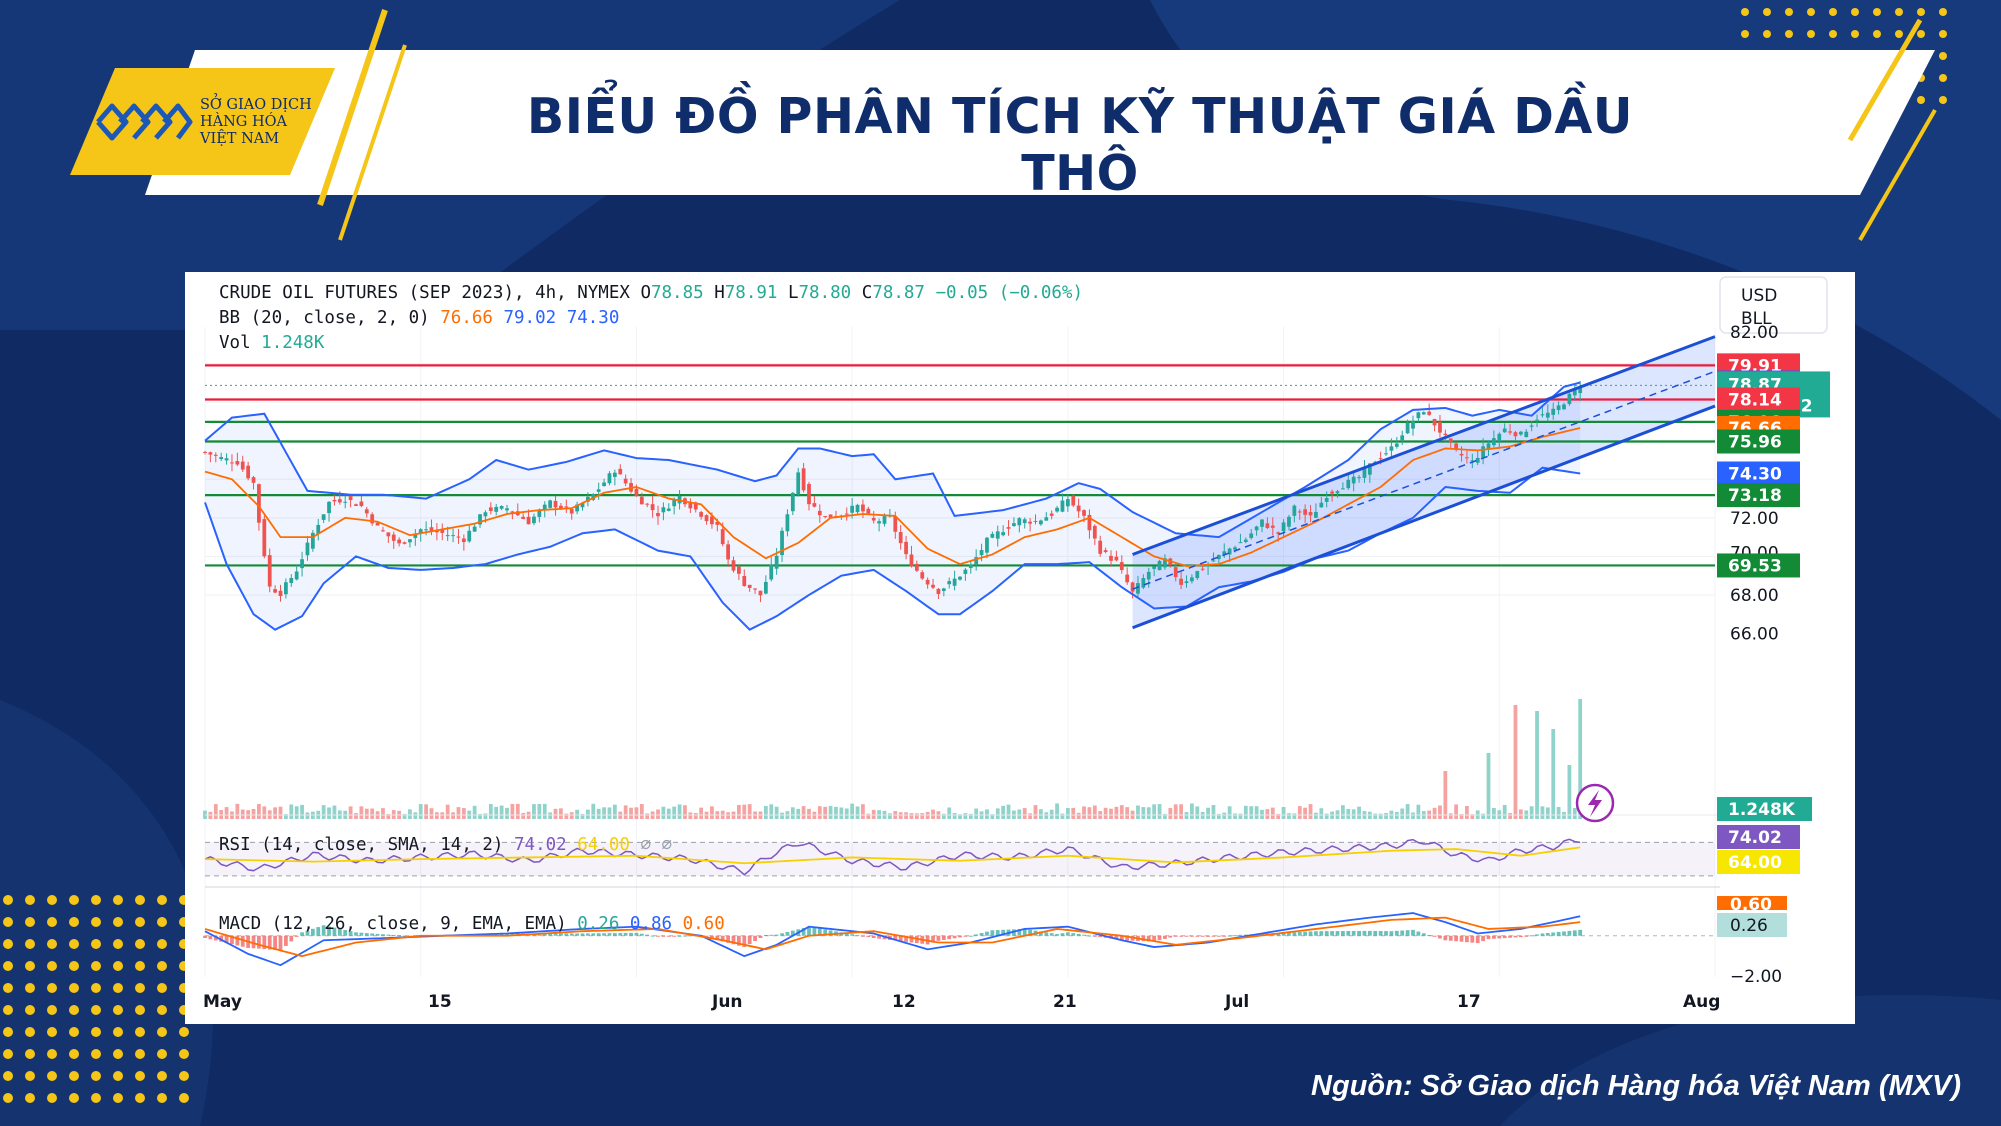  I want to click on time-axis-label: Jun, so click(727, 1002).